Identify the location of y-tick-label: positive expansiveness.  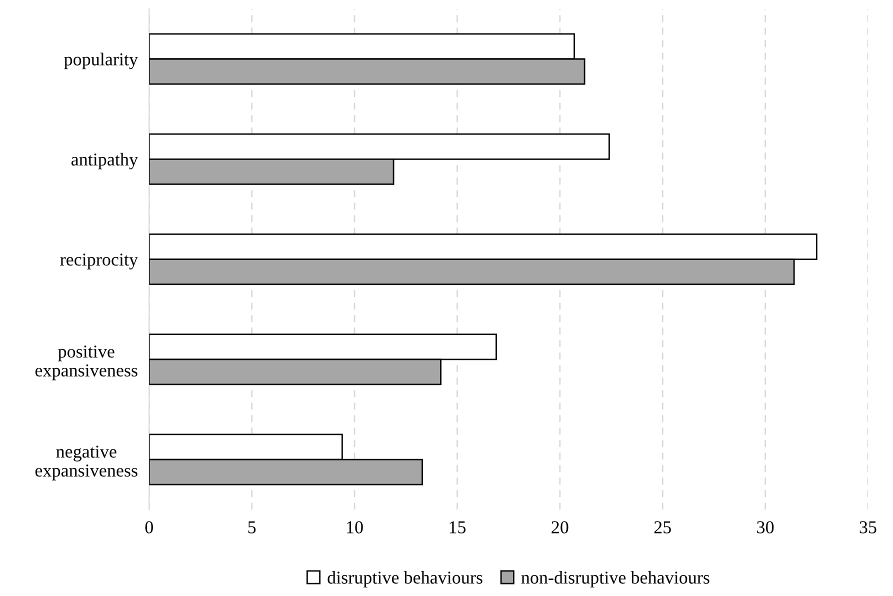
(86, 363).